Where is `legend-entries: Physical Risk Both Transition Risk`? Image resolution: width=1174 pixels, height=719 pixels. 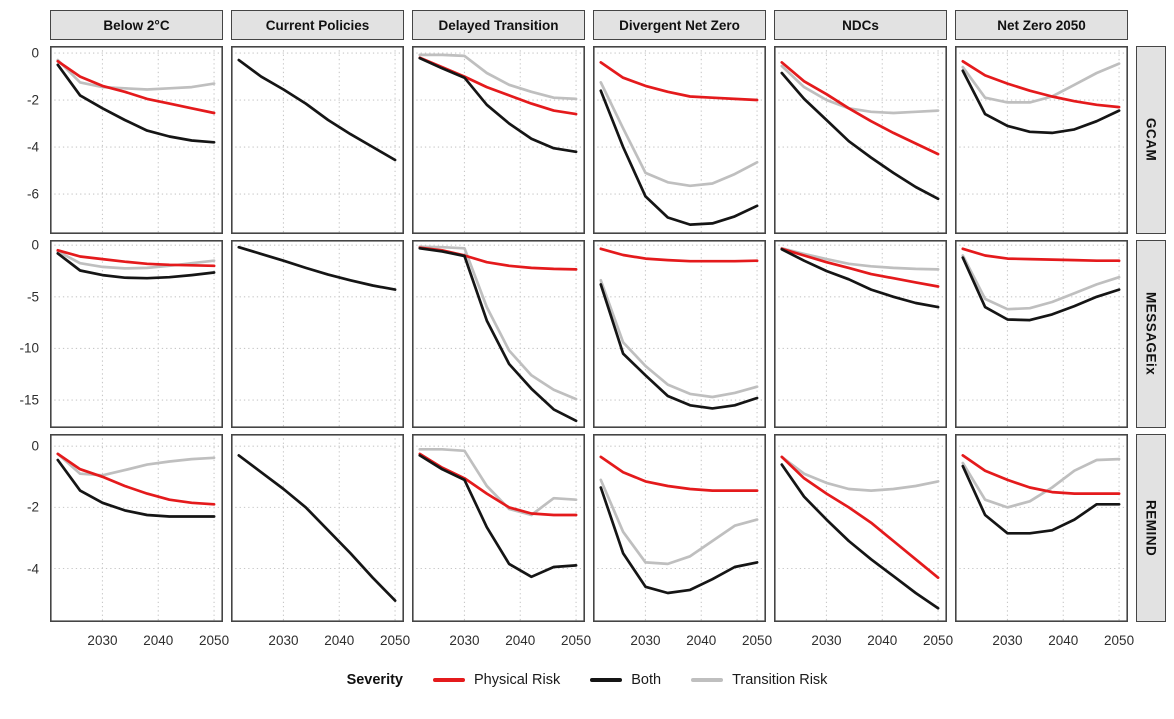 legend-entries: Physical Risk Both Transition Risk is located at coordinates (630, 680).